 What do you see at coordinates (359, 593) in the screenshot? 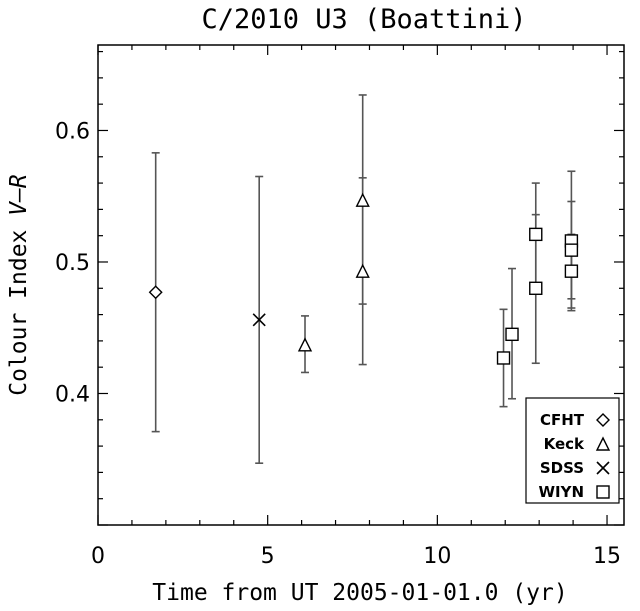
I see `x-axis-title: Time from UT 2005-01-01.0 (yr)` at bounding box center [359, 593].